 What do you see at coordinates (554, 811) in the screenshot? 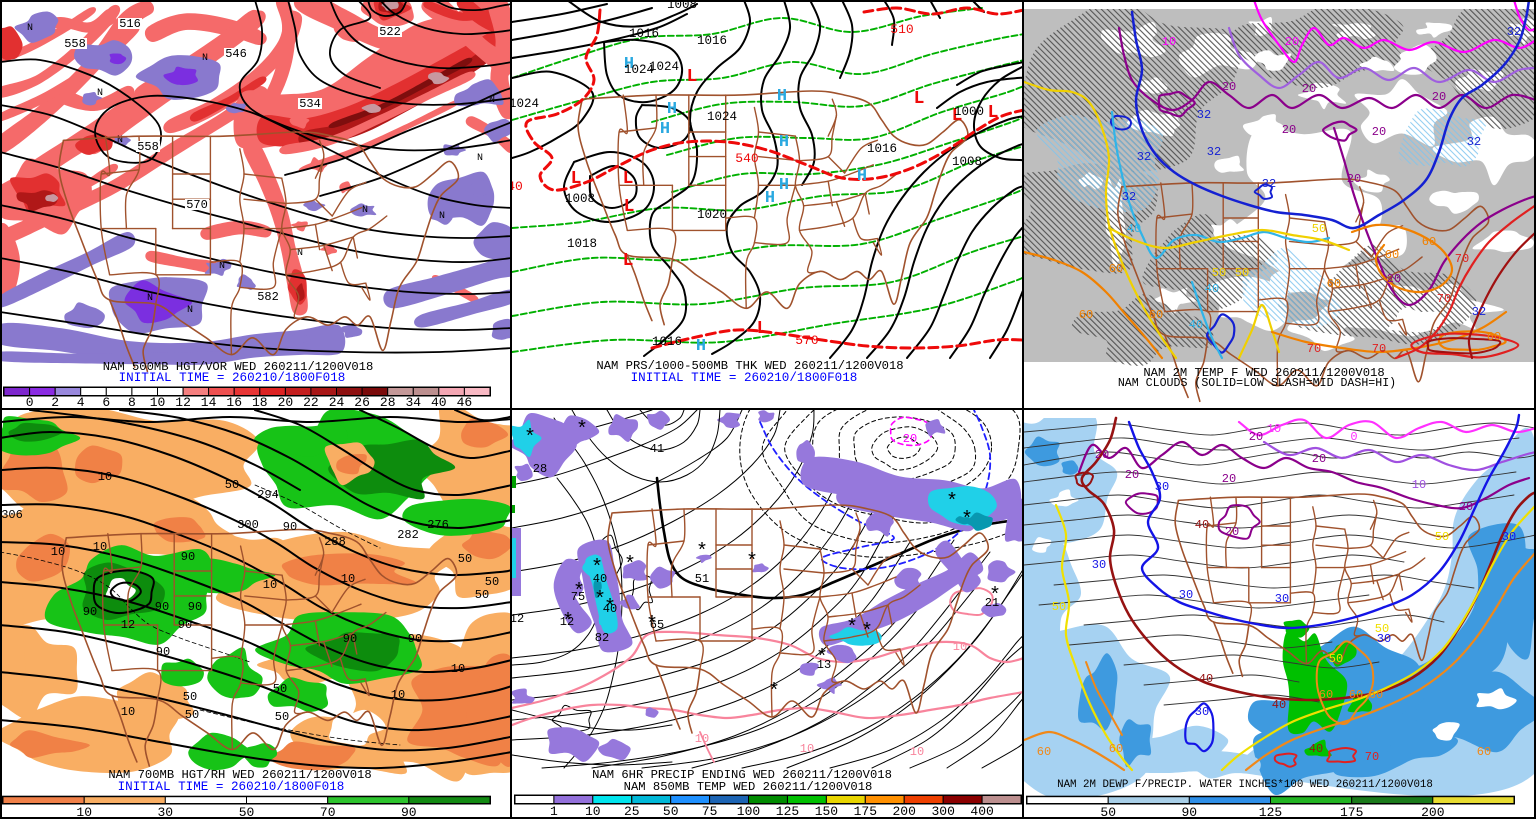
I see `svg-text: 1` at bounding box center [554, 811].